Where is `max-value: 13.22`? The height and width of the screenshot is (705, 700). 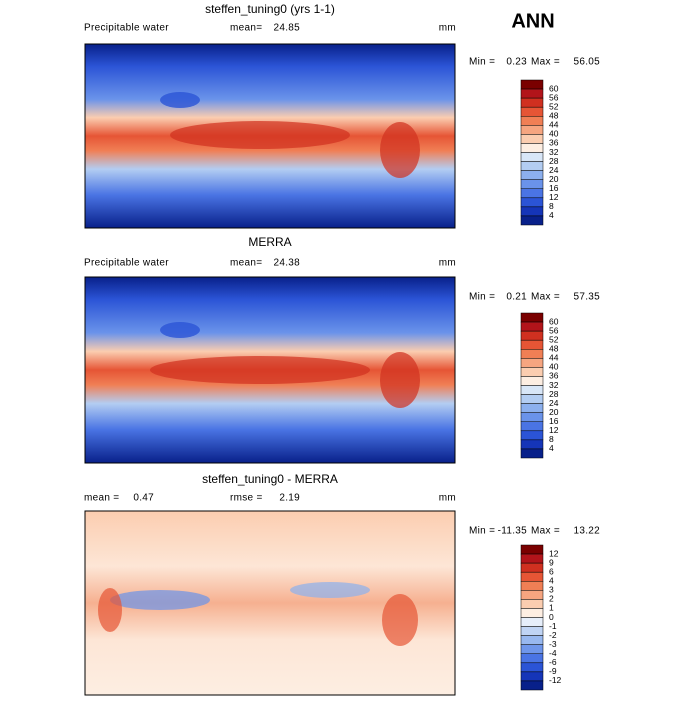 max-value: 13.22 is located at coordinates (586, 531).